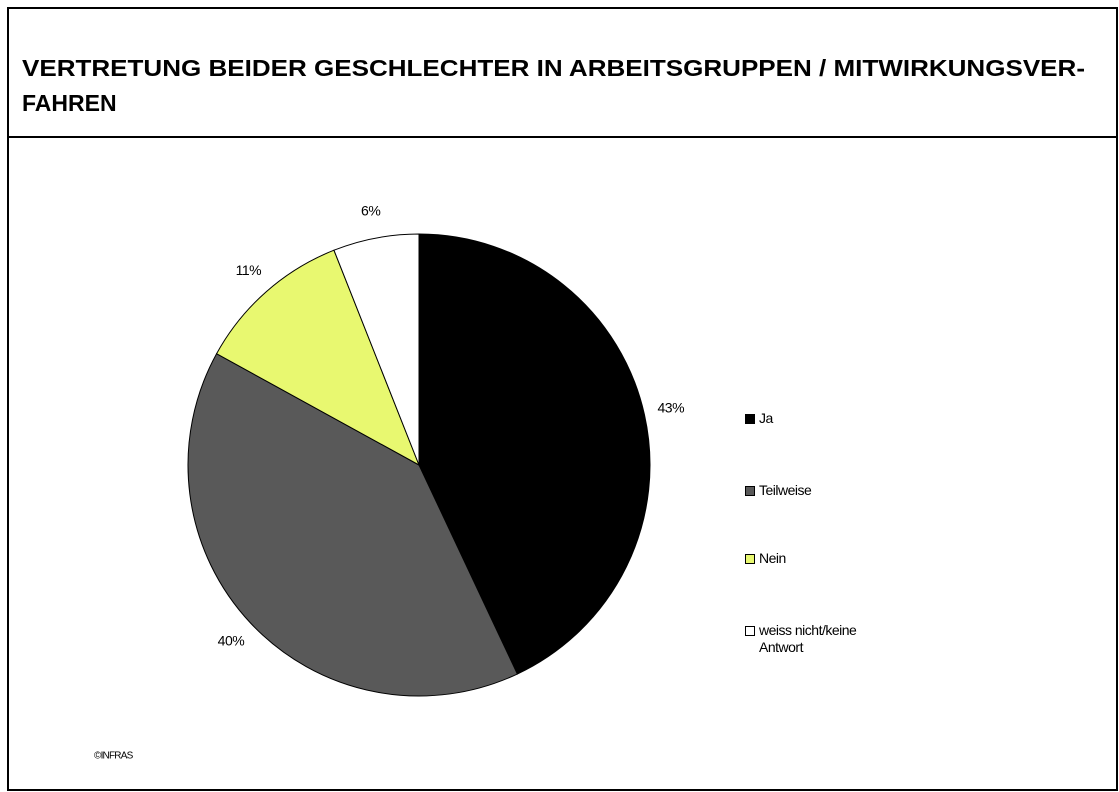  What do you see at coordinates (808, 638) in the screenshot?
I see `legend-label: weiss nicht/keine Antwort` at bounding box center [808, 638].